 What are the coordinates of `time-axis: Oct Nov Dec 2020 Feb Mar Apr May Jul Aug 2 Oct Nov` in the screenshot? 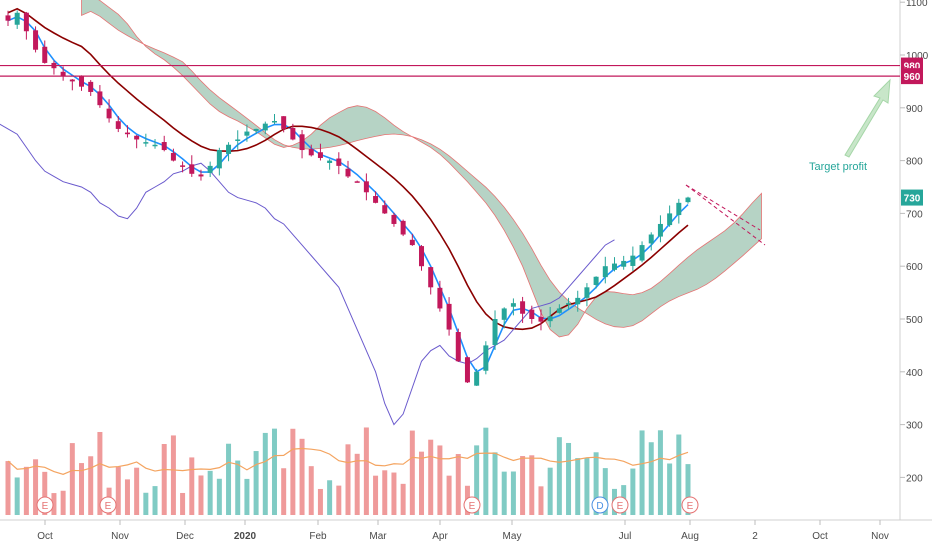 It's located at (463, 531).